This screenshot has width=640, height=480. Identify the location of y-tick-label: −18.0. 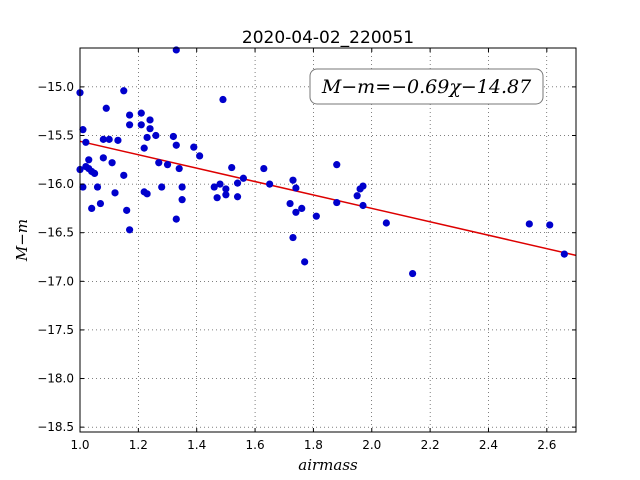
(55, 379).